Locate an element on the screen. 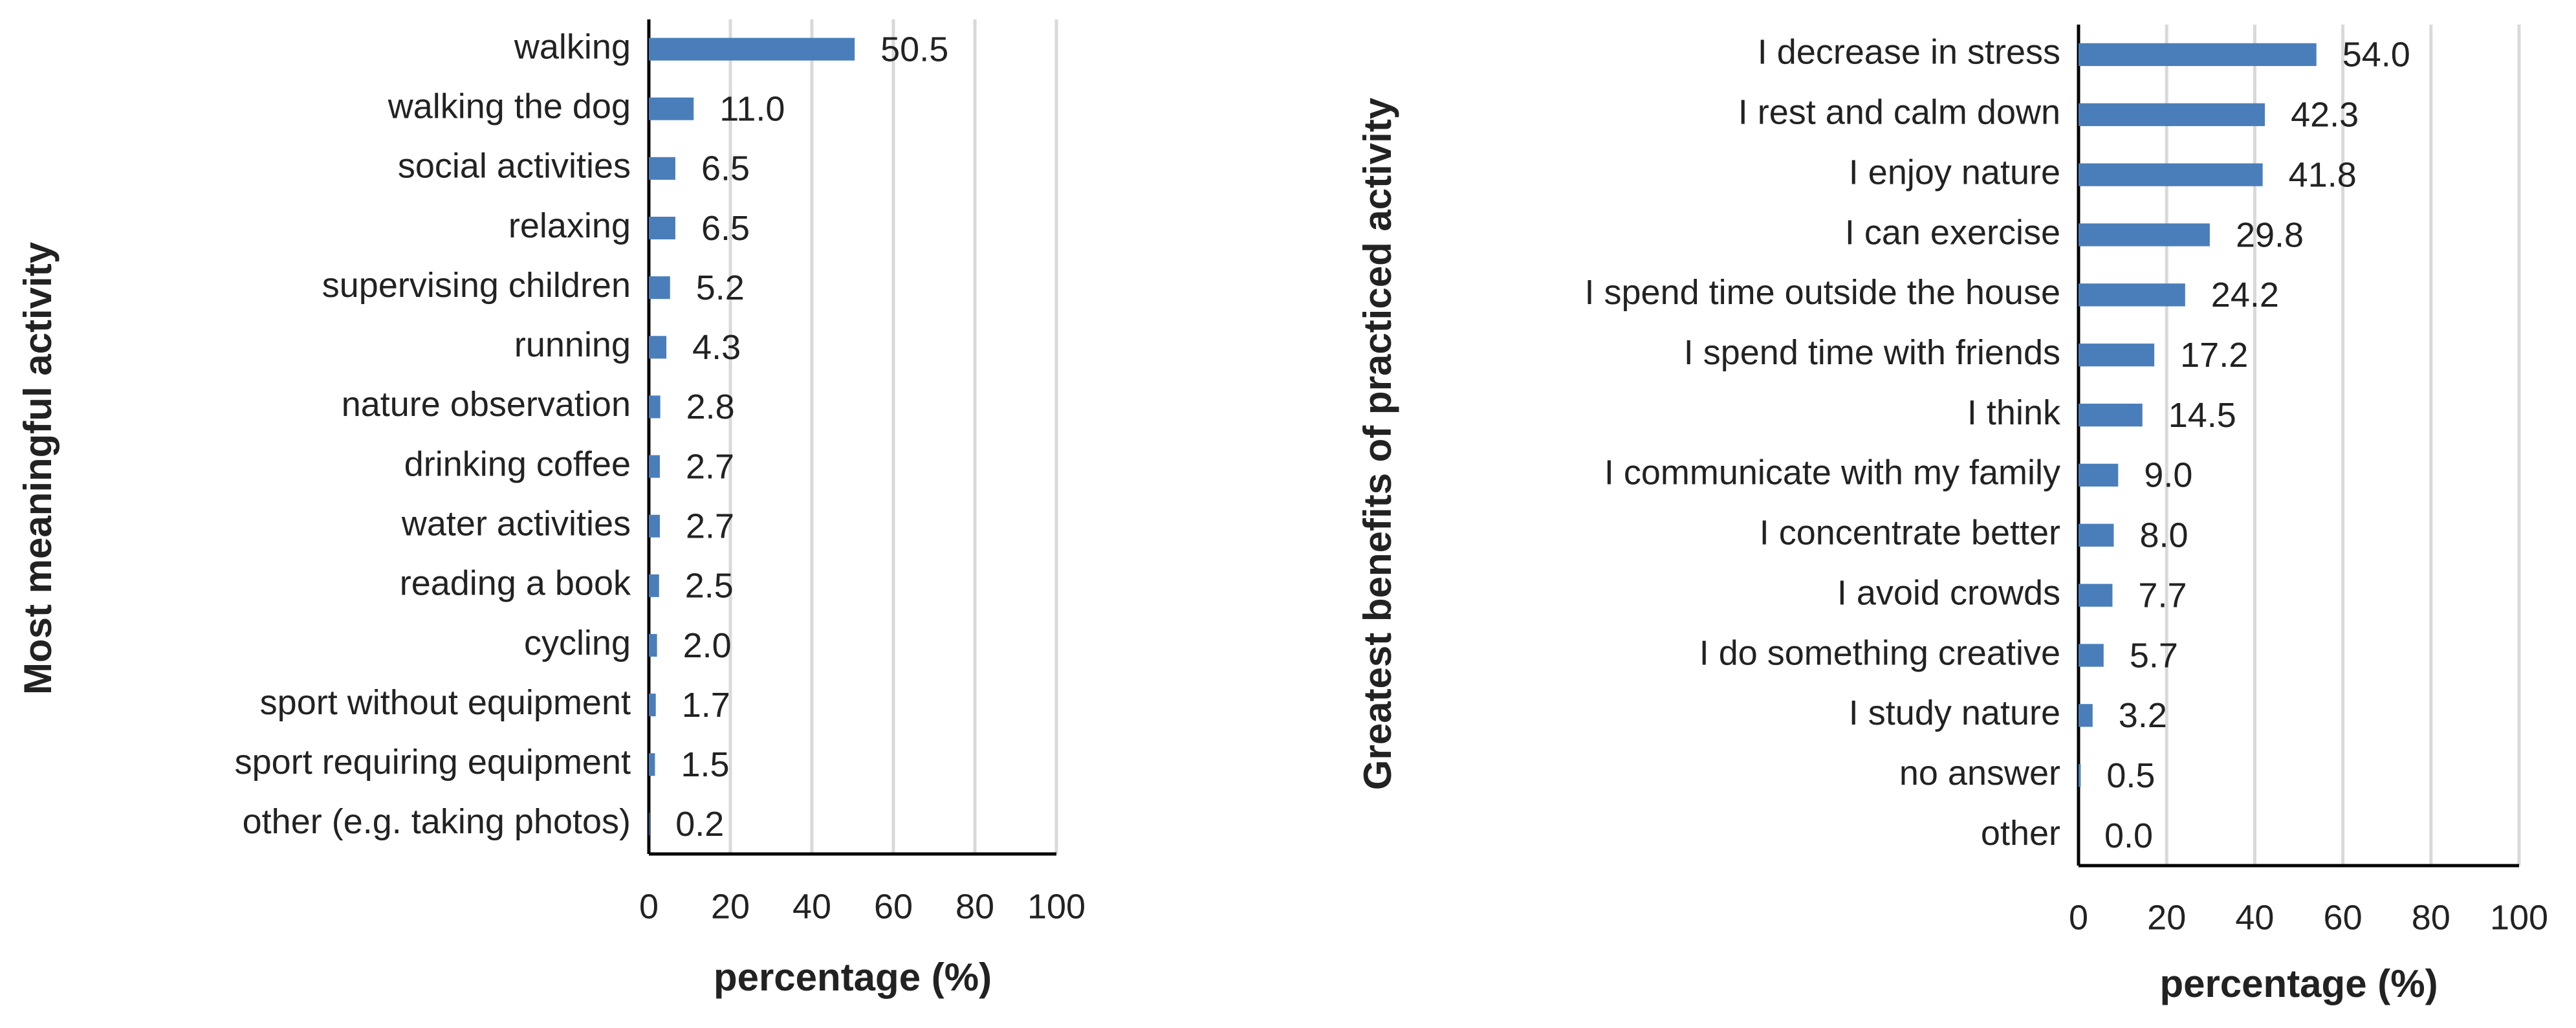 This screenshot has height=1028, width=2576. data-label: 5.7 is located at coordinates (2154, 656).